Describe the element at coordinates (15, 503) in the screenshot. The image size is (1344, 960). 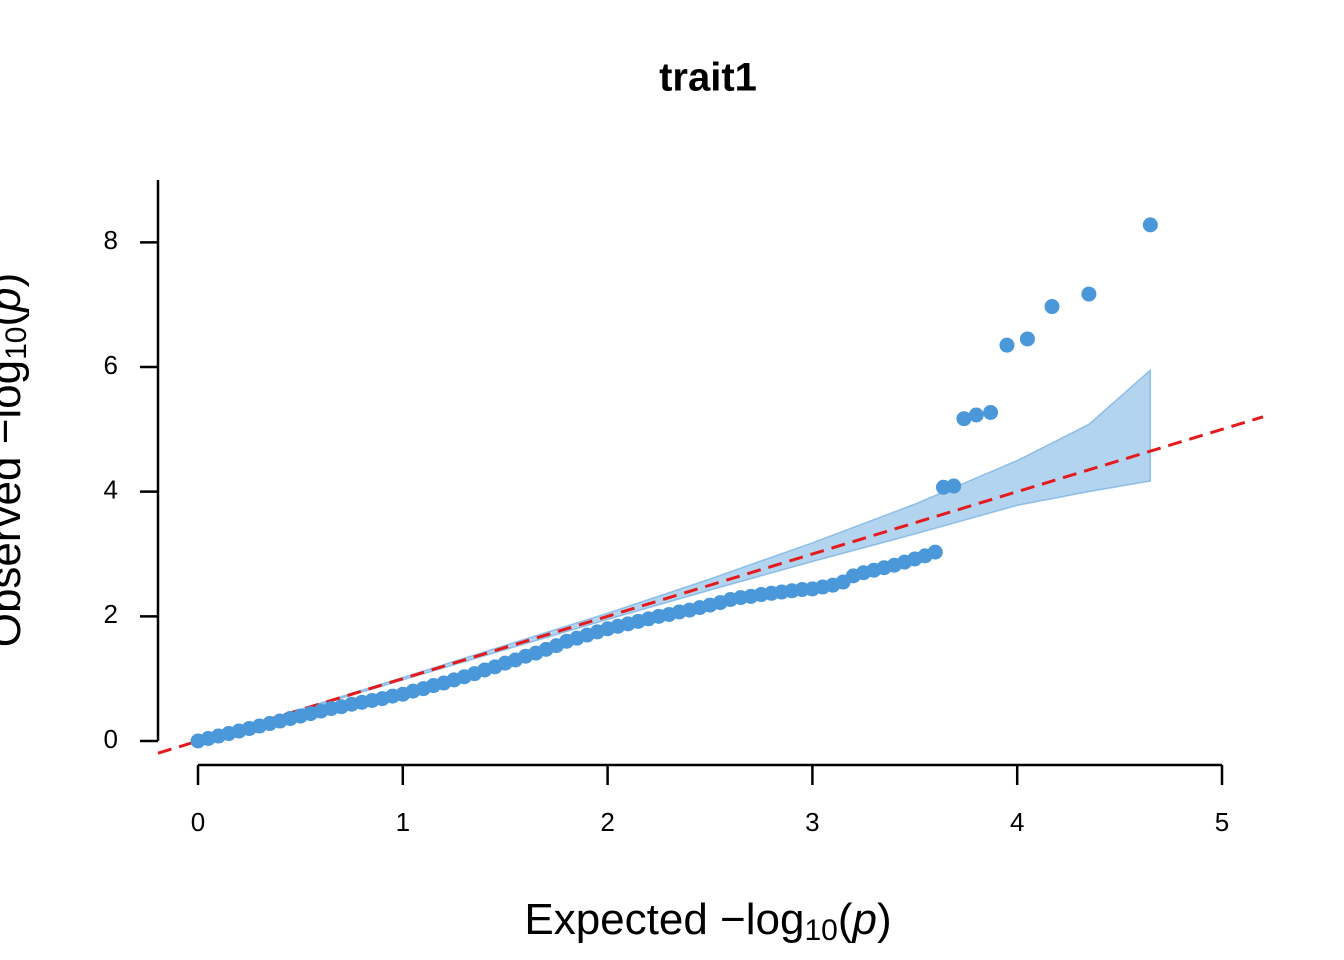
I see `y-label-text: Observed −log` at that location.